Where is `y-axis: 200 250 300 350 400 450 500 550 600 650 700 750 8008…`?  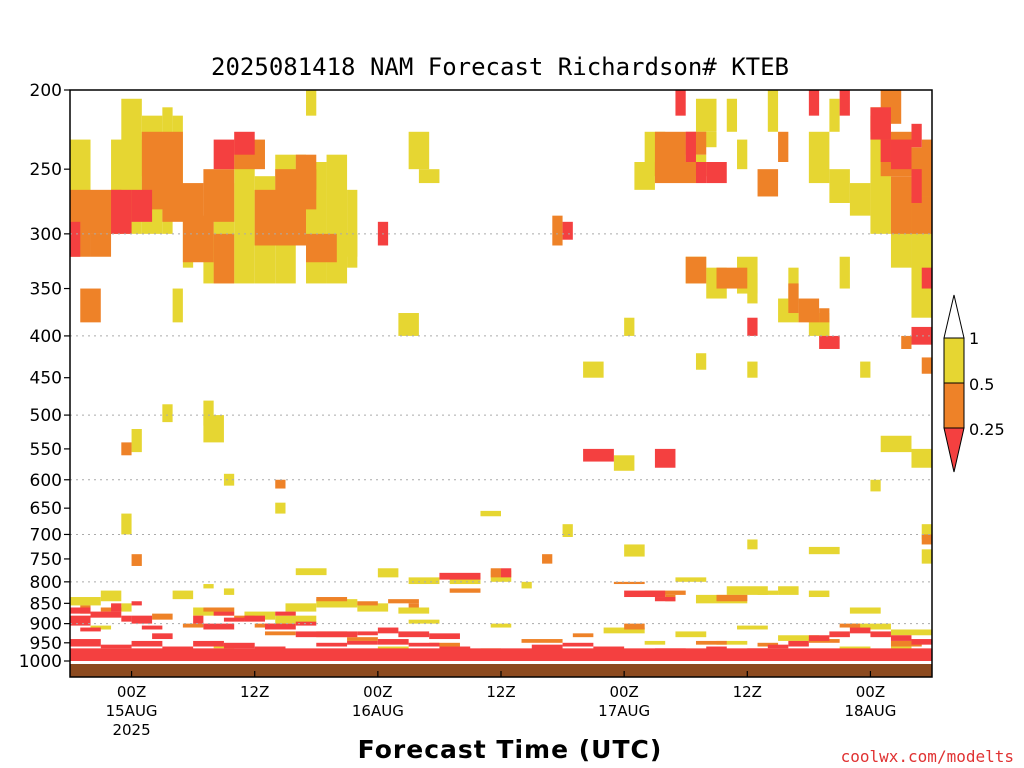
y-axis: 200 250 300 350 400 450 500 550 600 650 700 750 8008… is located at coordinates (44, 376).